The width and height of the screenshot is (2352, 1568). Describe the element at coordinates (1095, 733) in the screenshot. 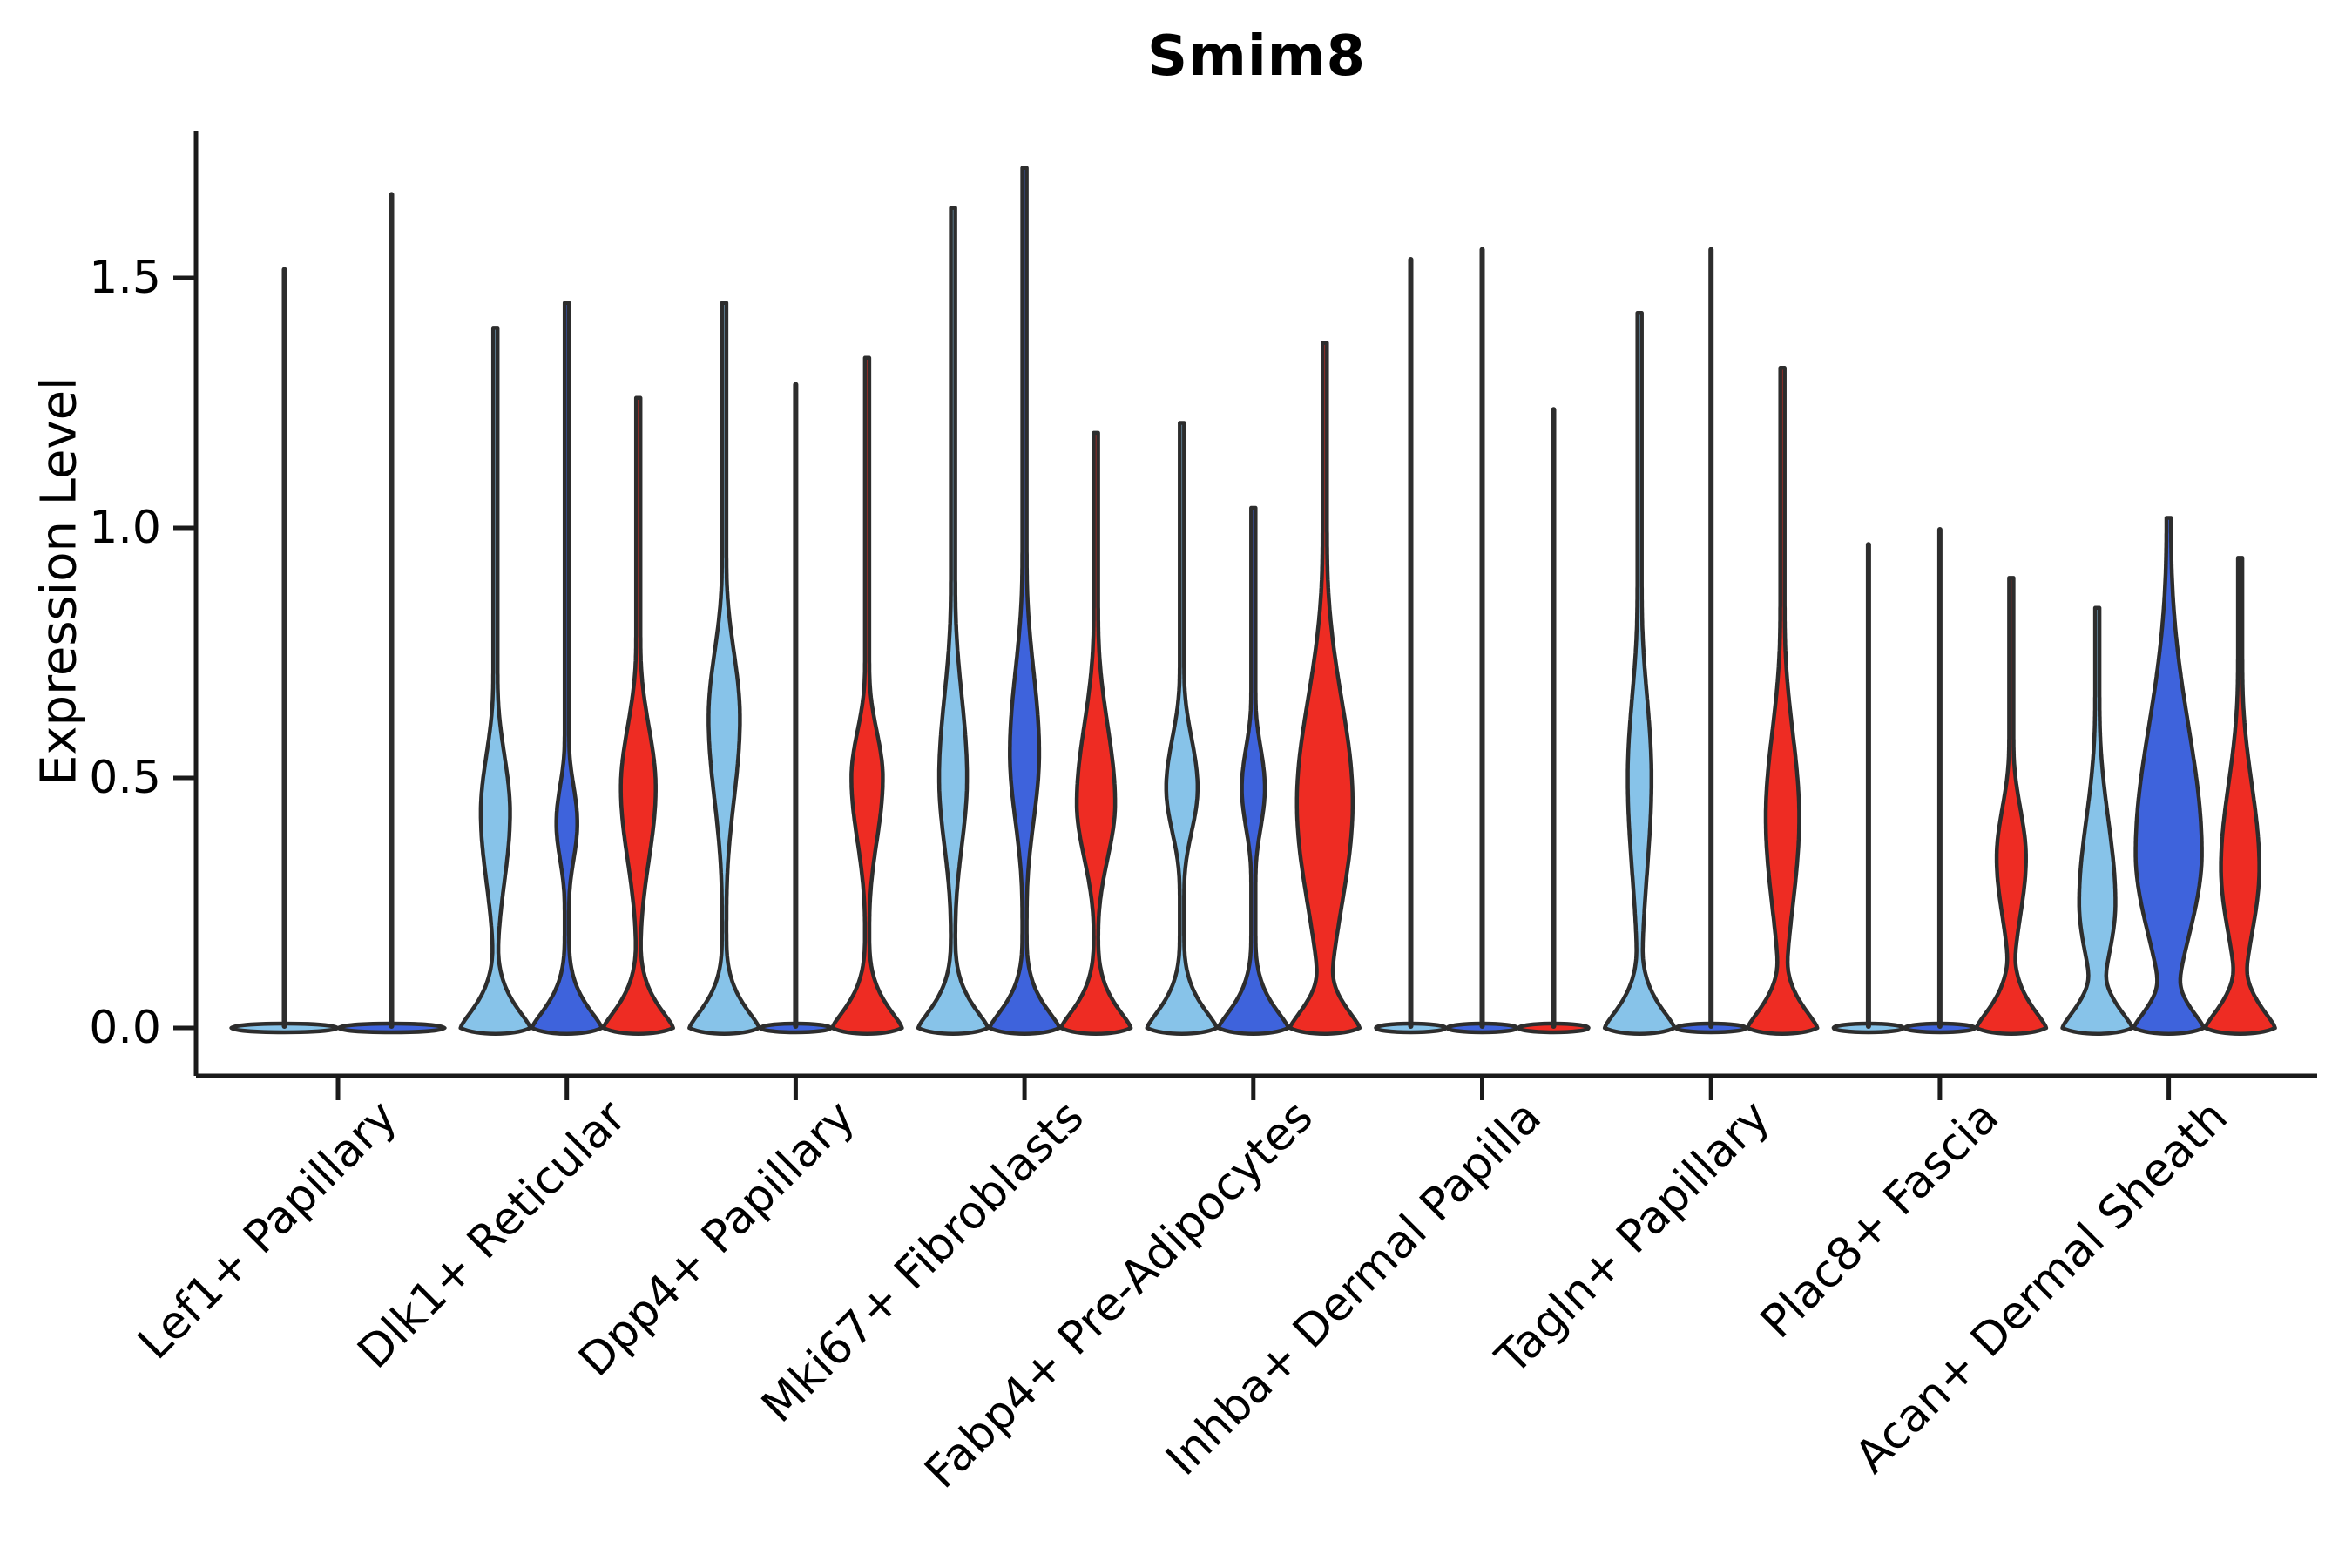

I see `violin-3-red` at that location.